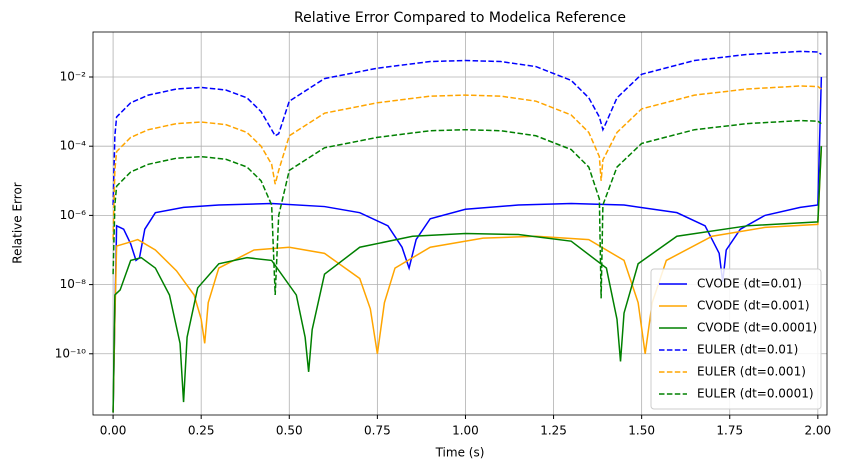  I want to click on legend-label: CVODE (dt=0.01), so click(749, 284).